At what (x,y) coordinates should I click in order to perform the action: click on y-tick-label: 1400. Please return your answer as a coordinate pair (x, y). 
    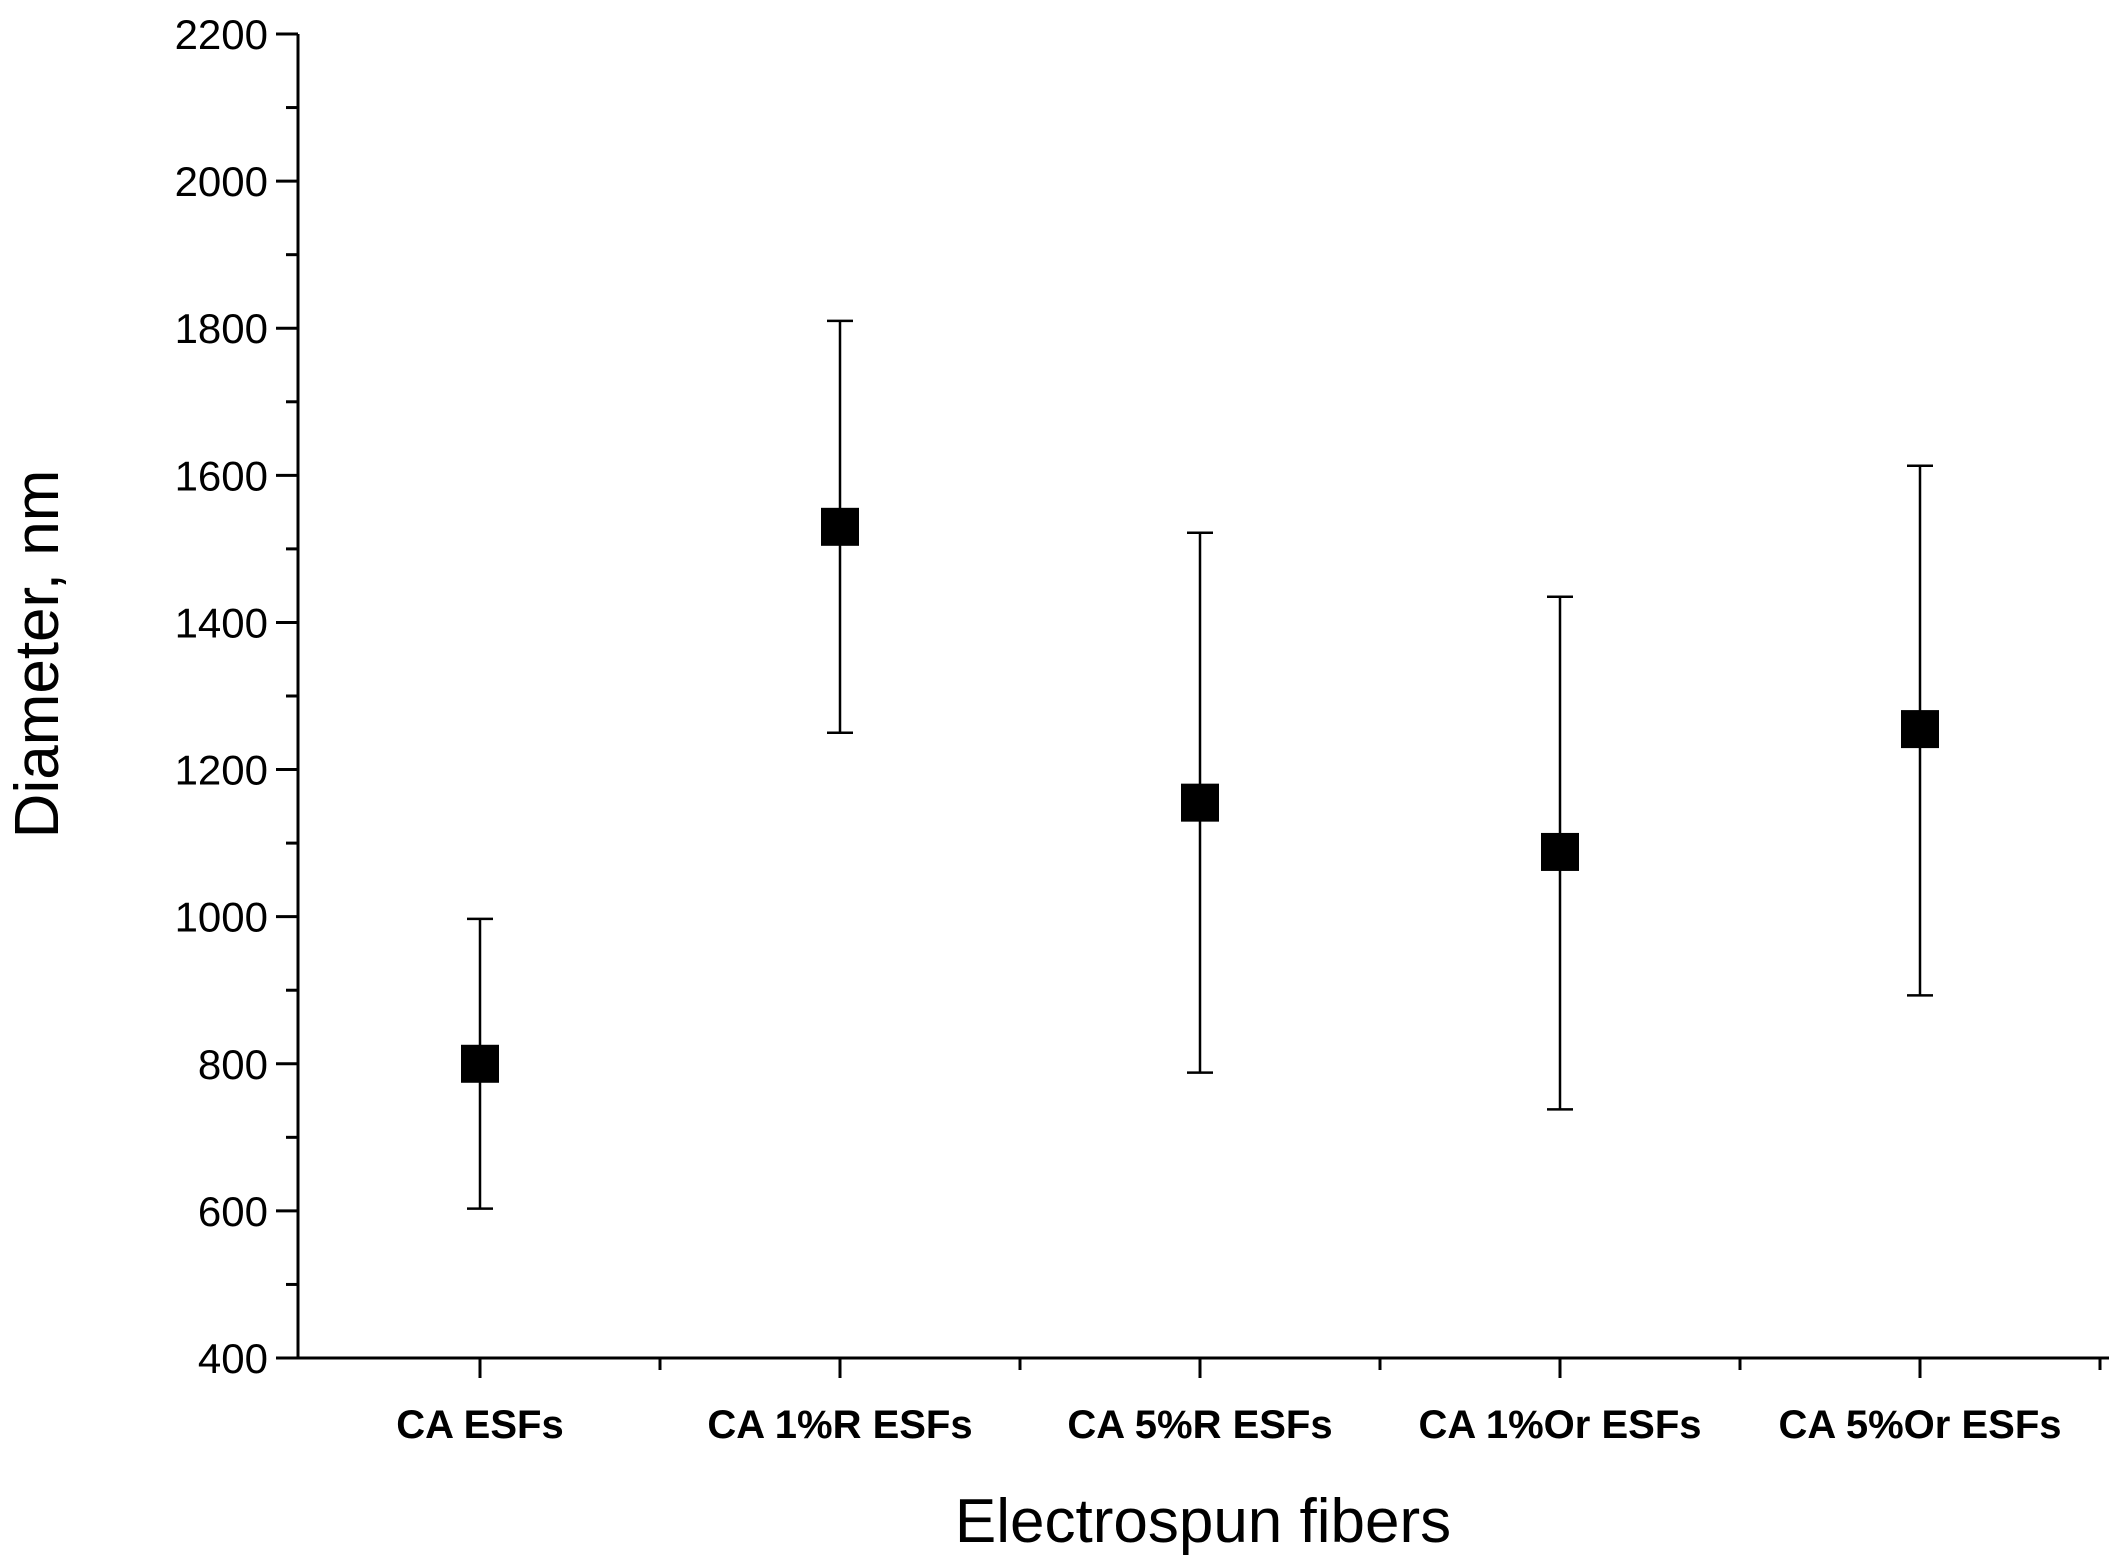
    Looking at the image, I should click on (221, 622).